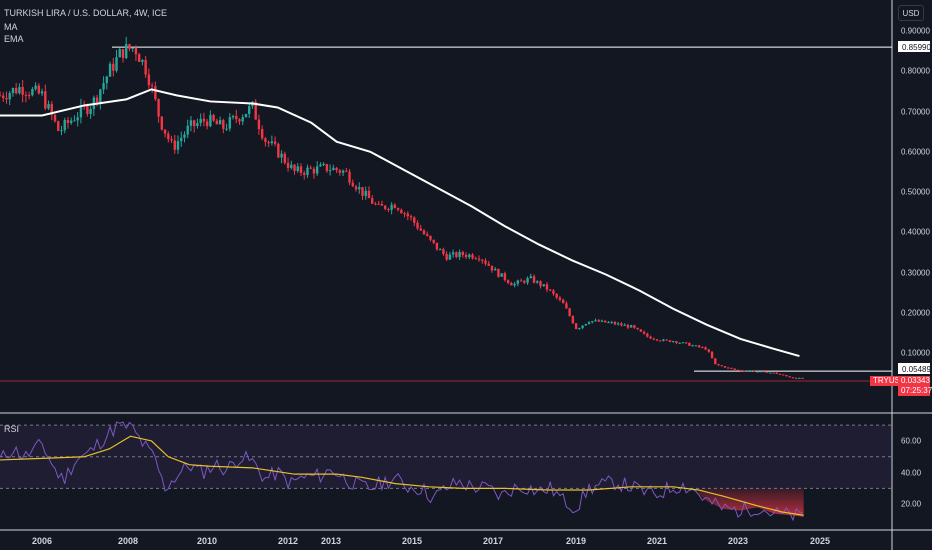 This screenshot has height=550, width=932. What do you see at coordinates (751, 502) in the screenshot?
I see `rsi-oversold-fill` at bounding box center [751, 502].